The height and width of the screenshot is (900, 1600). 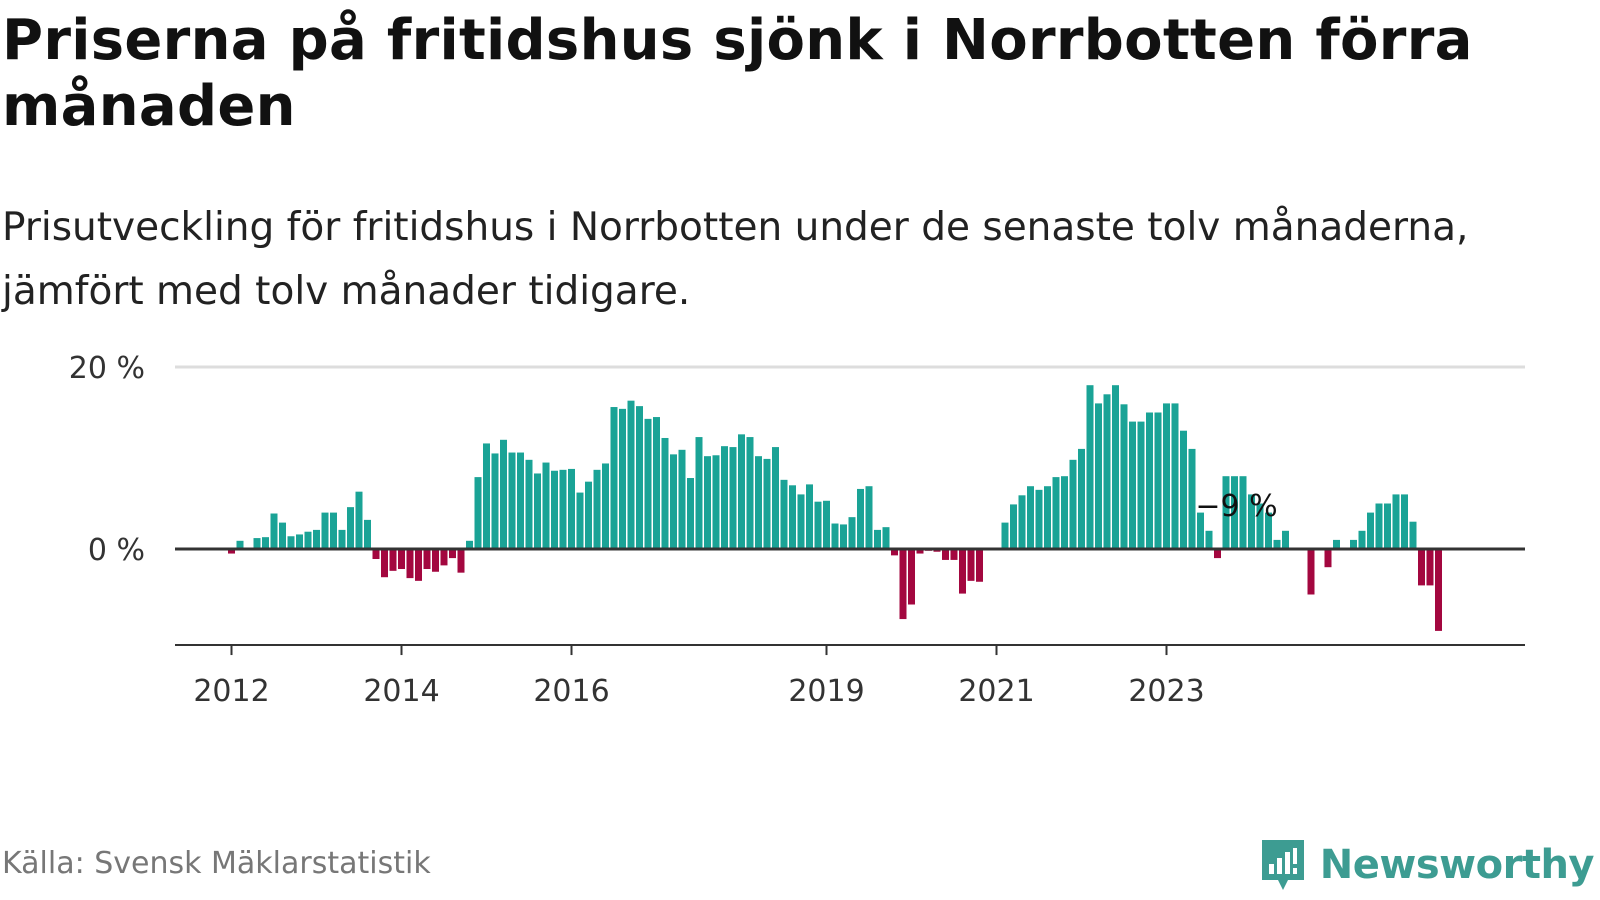 I want to click on axis-layer, so click(x=850, y=601).